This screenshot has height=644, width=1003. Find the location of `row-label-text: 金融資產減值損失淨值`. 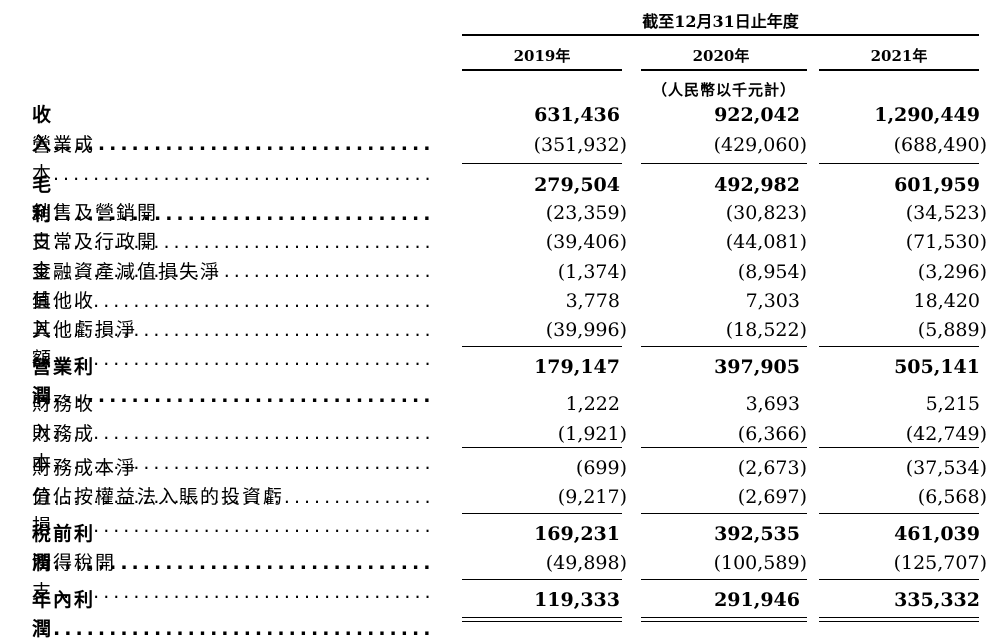

row-label-text: 金融資產減值損失淨值 is located at coordinates (127, 286).